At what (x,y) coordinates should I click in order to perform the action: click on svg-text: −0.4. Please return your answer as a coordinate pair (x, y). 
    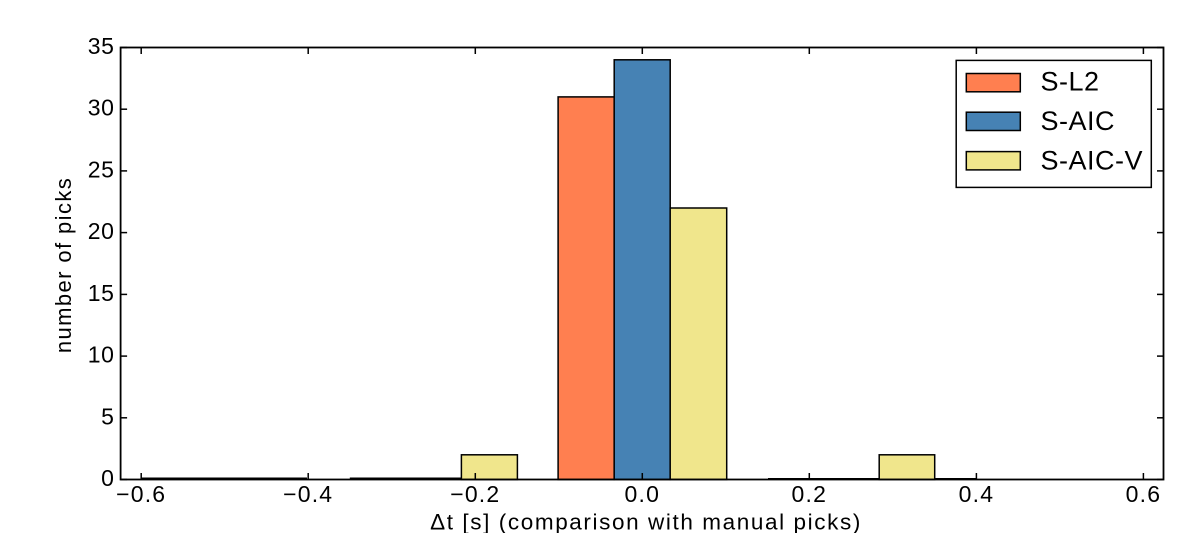
    Looking at the image, I should click on (308, 494).